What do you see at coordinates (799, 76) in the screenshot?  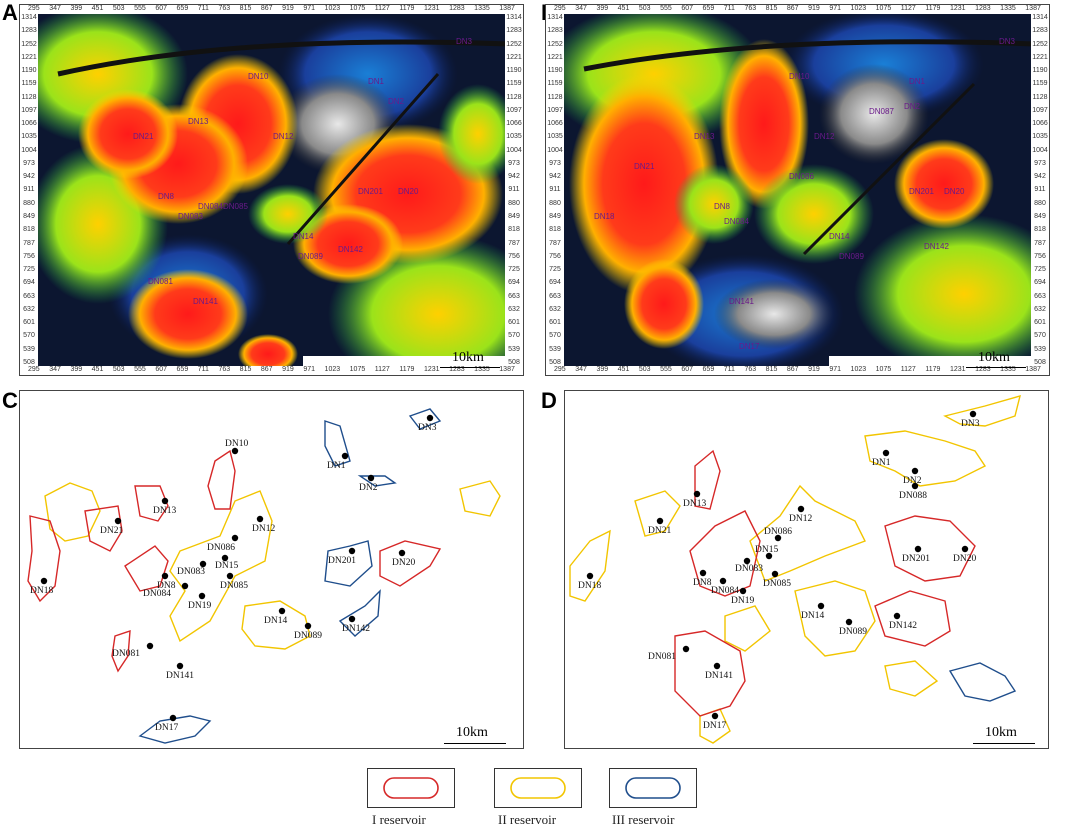 I see `seismic-well-label: DN10` at bounding box center [799, 76].